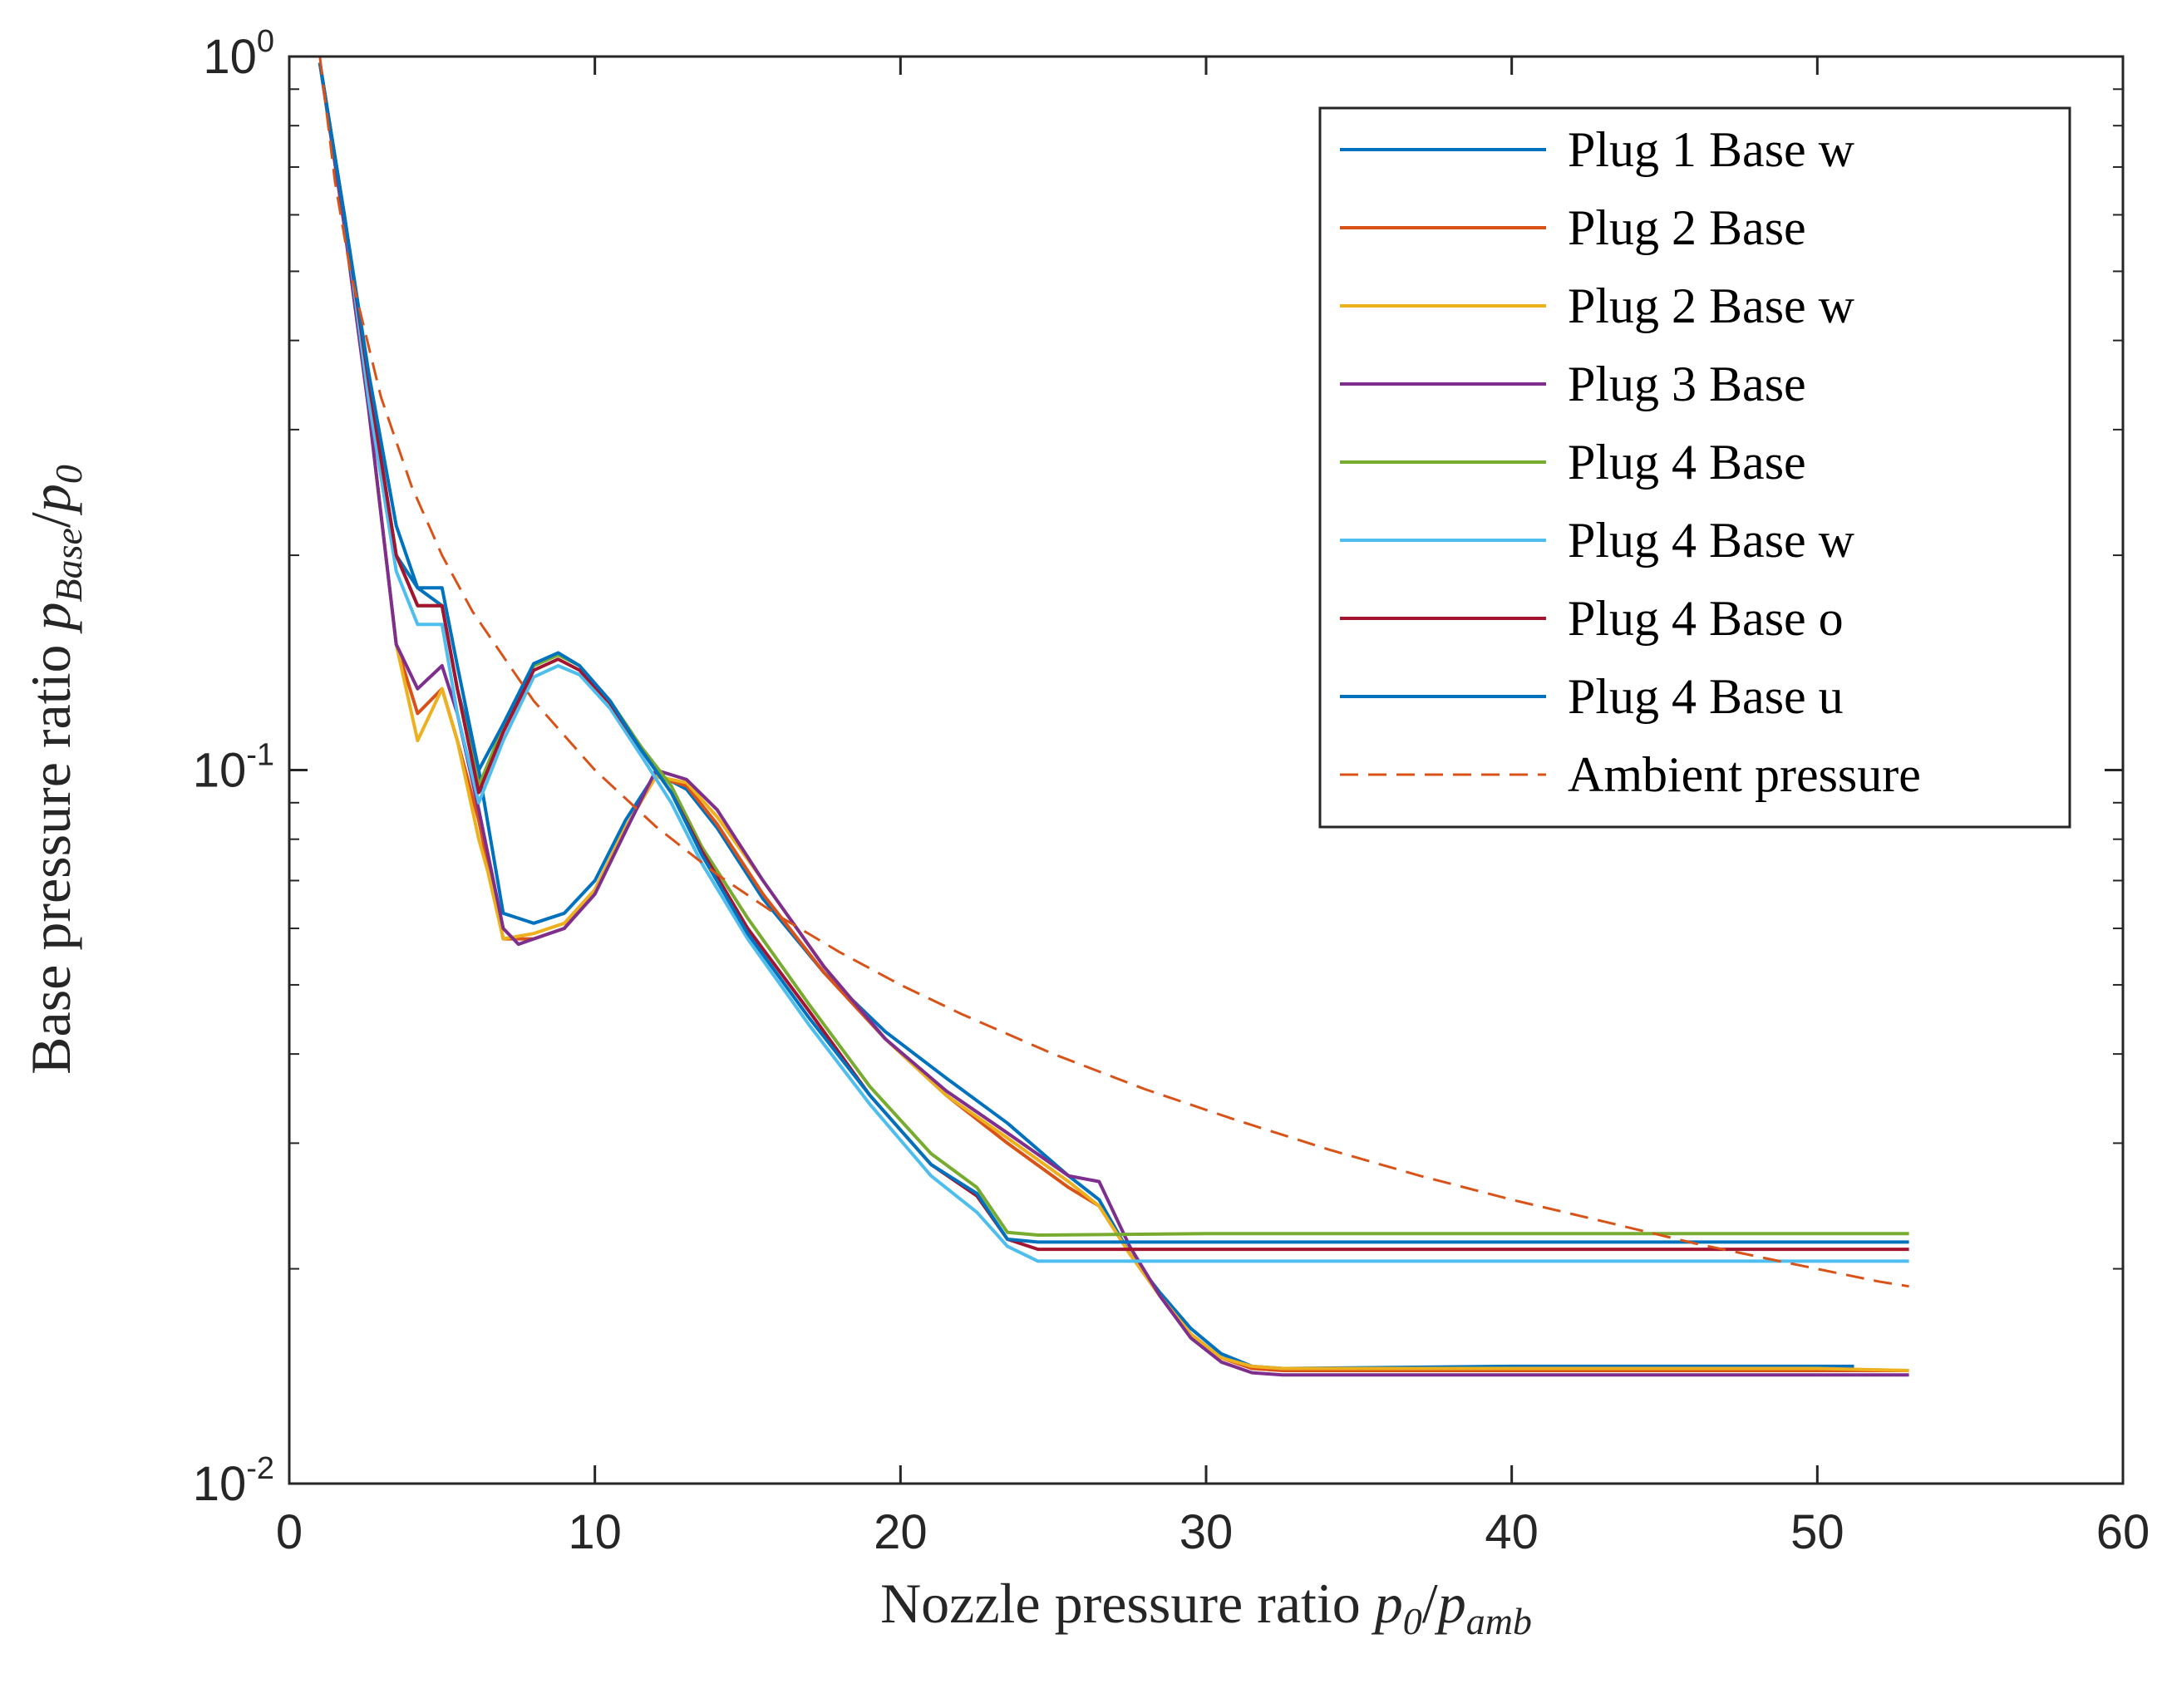 The width and height of the screenshot is (2162, 1708). Describe the element at coordinates (289, 1532) in the screenshot. I see `x-tick-label: 0` at that location.